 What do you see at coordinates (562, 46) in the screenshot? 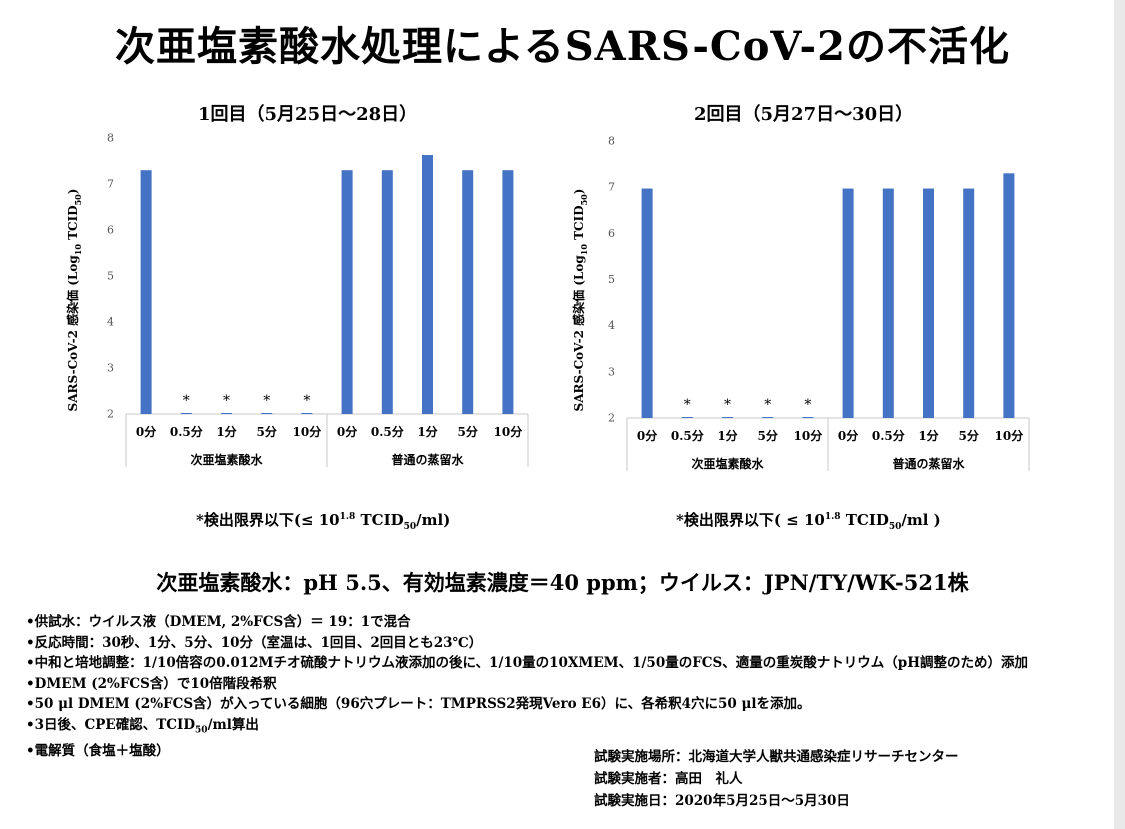
I see `page-title: 次亜塩素酸水処理によるSARS-CoV-2の不活化` at bounding box center [562, 46].